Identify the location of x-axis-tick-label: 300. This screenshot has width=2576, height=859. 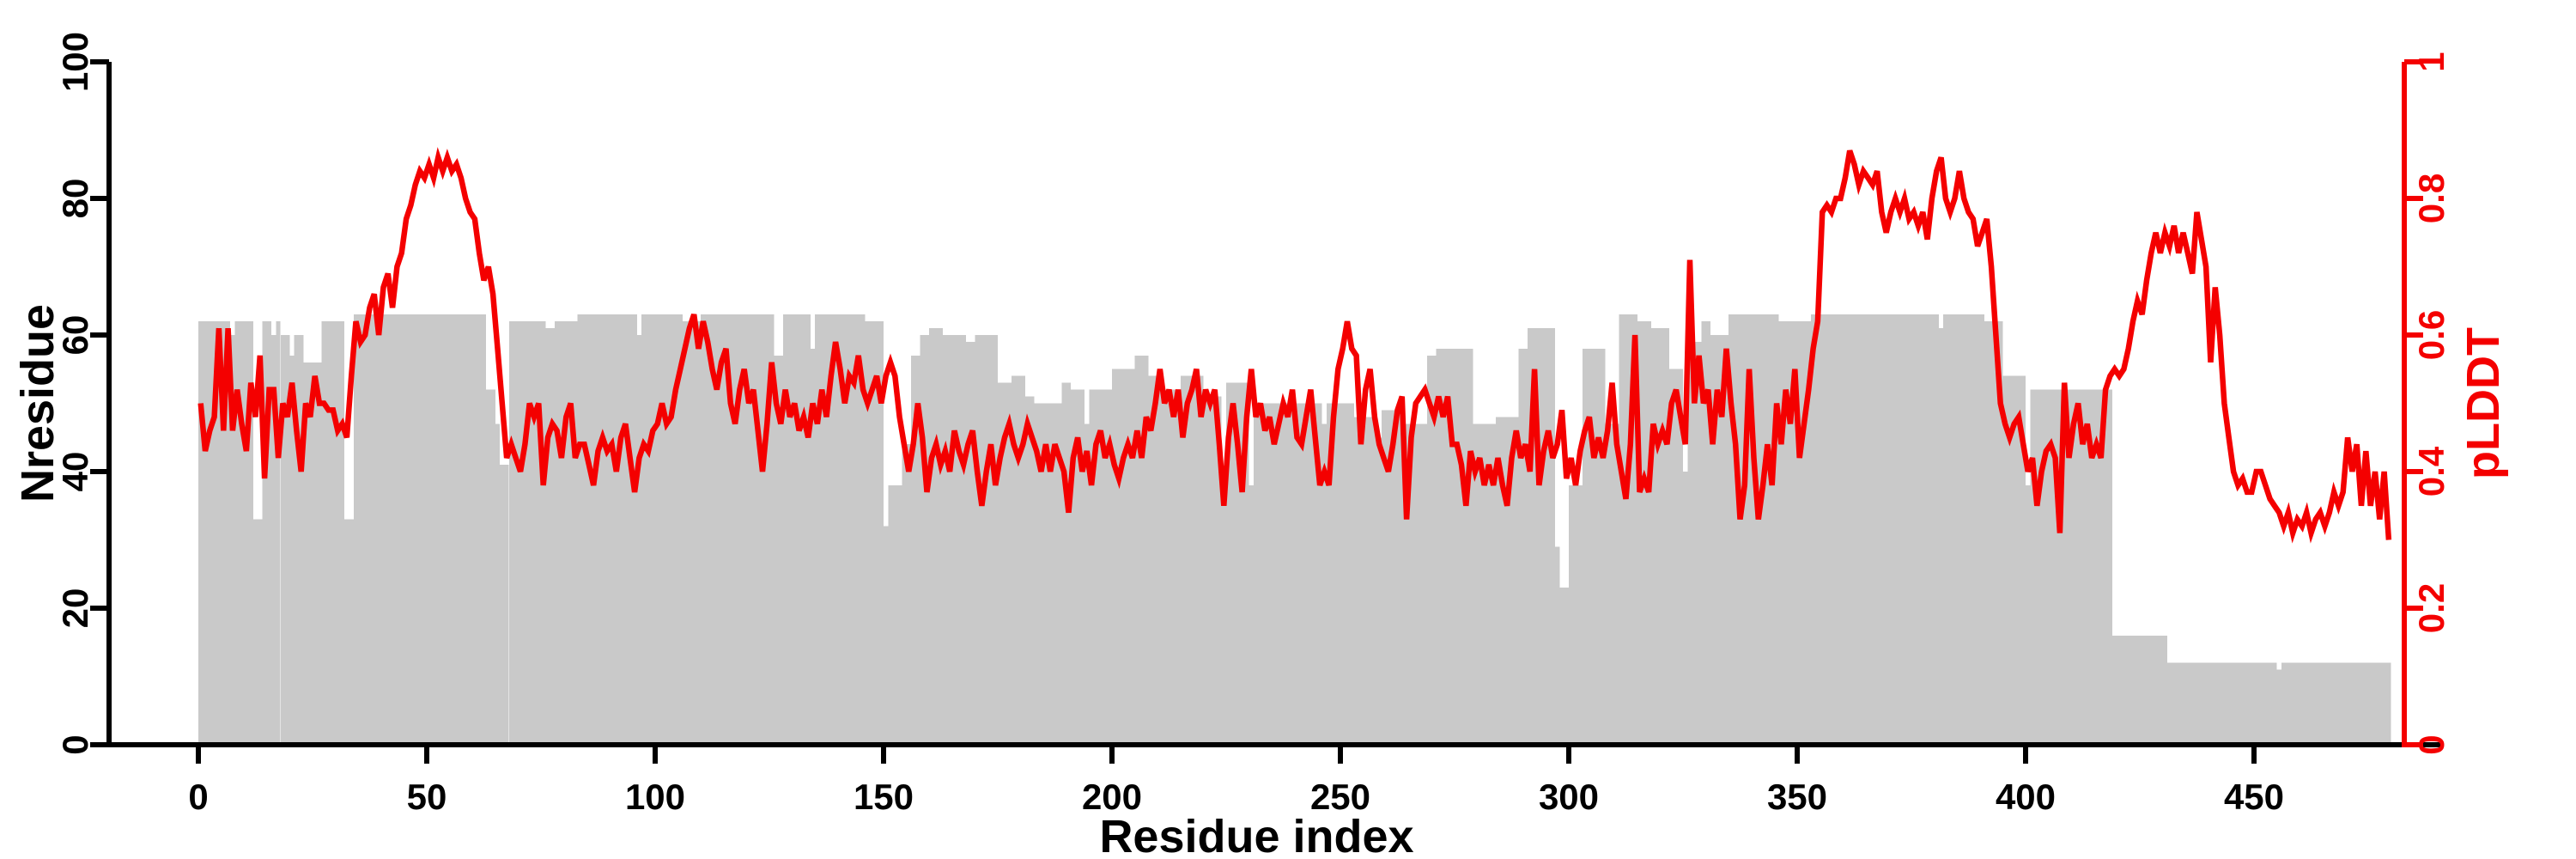
(1569, 797).